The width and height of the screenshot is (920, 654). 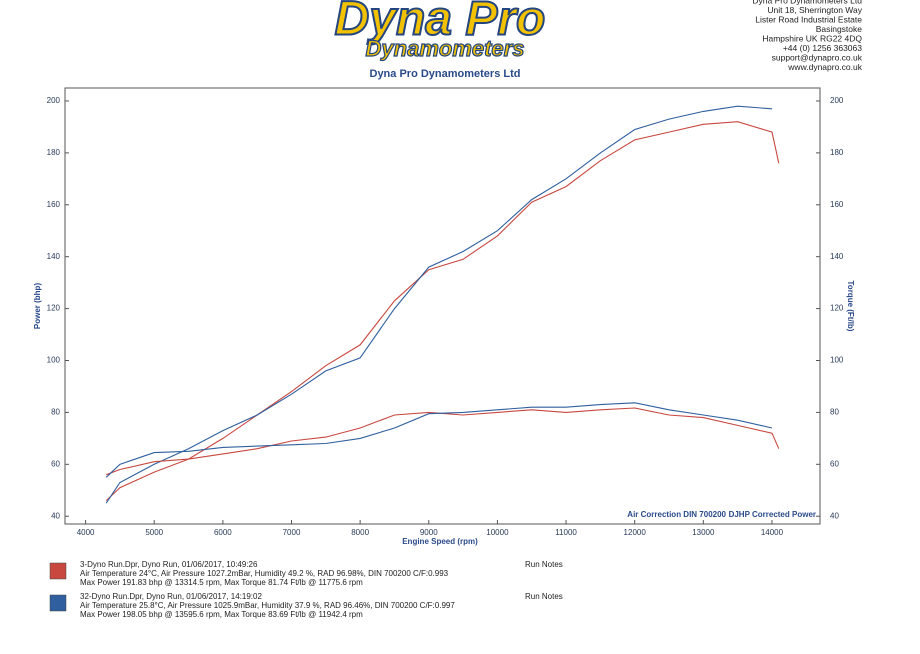 What do you see at coordinates (772, 532) in the screenshot?
I see `x-tick-label: 14000` at bounding box center [772, 532].